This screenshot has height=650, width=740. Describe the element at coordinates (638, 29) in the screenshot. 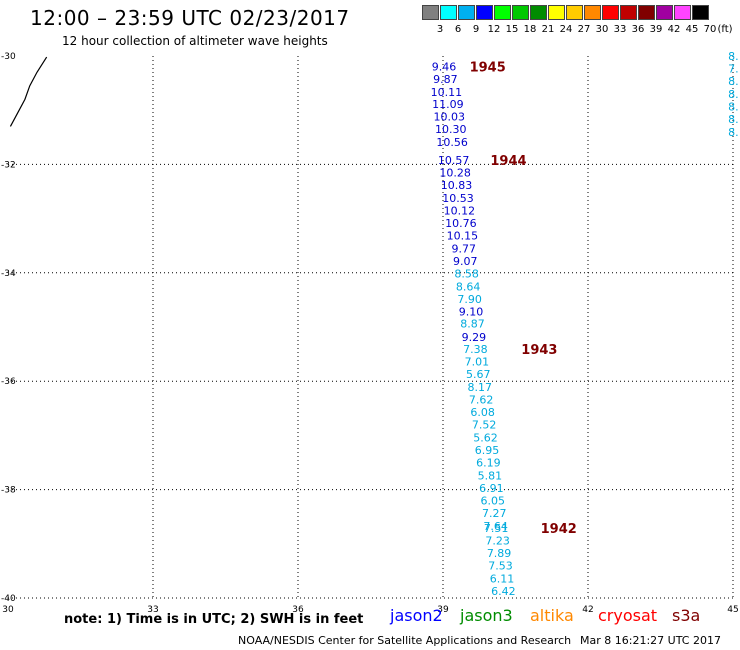

I see `legend-label: 36` at that location.